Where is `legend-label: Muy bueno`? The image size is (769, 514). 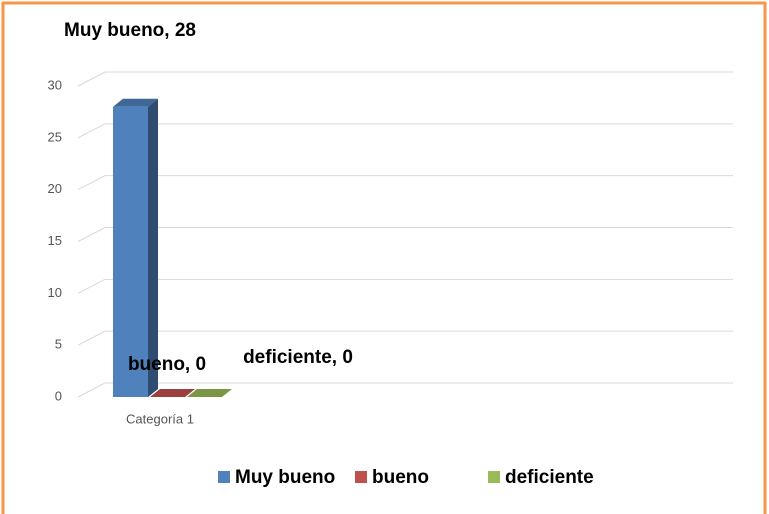 legend-label: Muy bueno is located at coordinates (285, 477).